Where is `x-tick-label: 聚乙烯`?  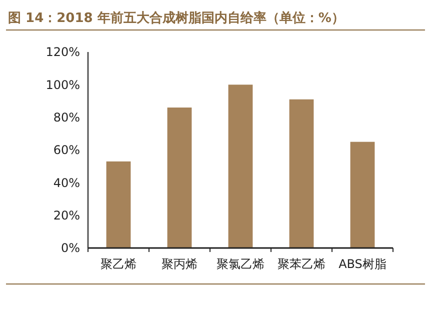 x-tick-label: 聚乙烯 is located at coordinates (118, 264).